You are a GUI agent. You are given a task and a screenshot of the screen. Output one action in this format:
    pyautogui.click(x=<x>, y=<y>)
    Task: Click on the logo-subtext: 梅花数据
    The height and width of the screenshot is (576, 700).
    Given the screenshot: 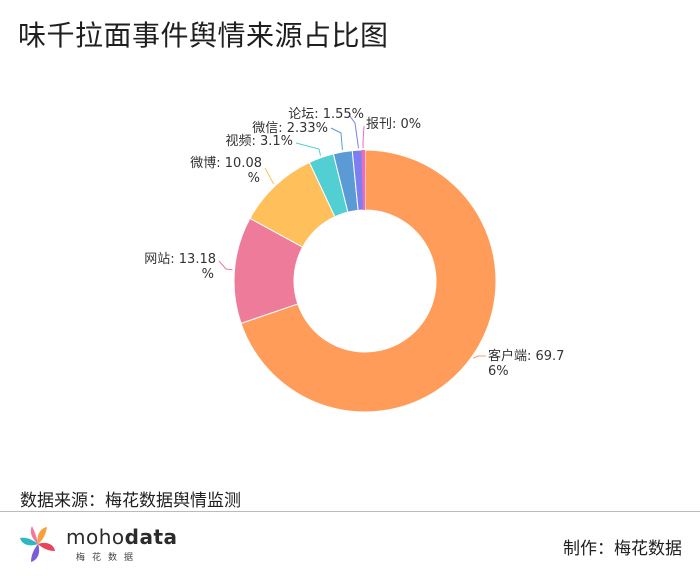 What is the action you would take?
    pyautogui.click(x=108, y=558)
    